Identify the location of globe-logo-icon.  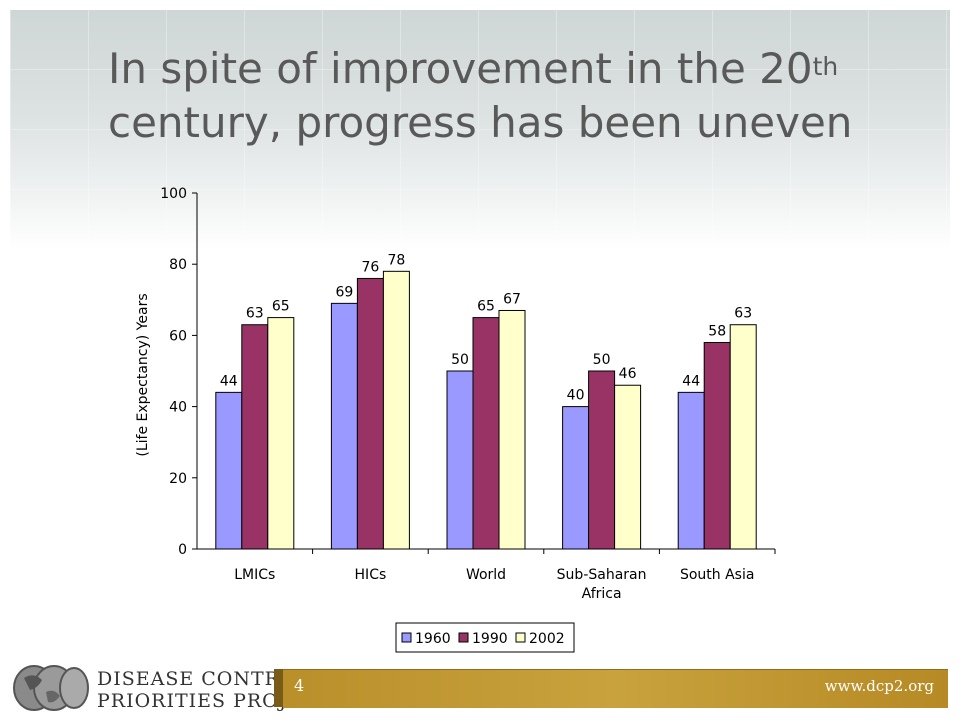
(51, 688).